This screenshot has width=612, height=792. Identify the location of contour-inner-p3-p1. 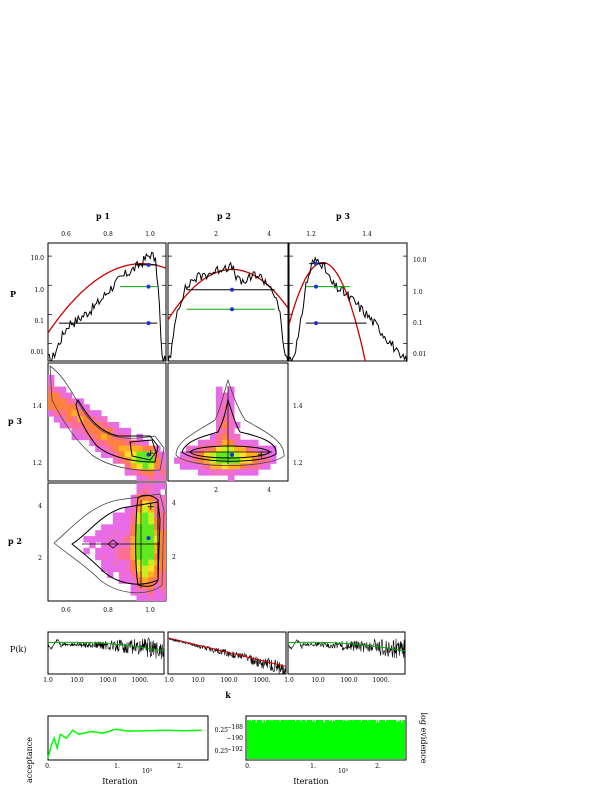
(143, 450).